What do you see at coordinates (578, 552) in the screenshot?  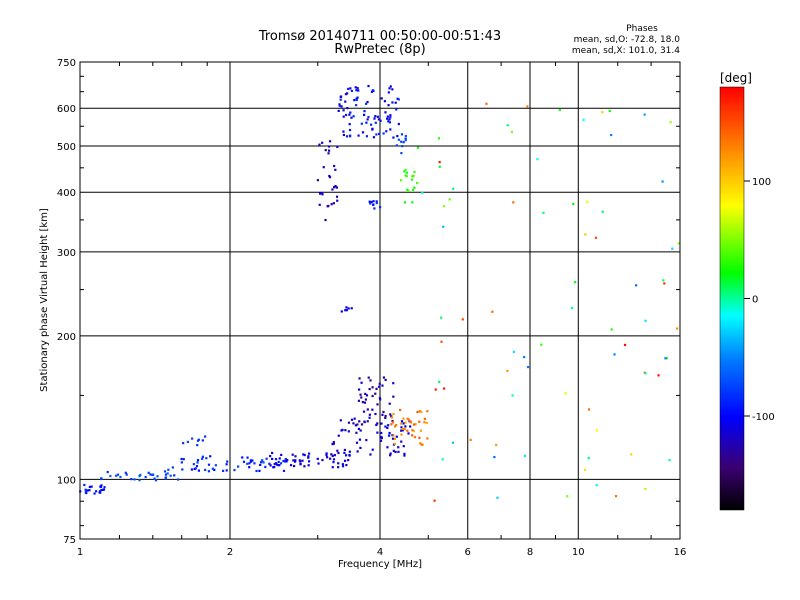 I see `x-tick-label: 10` at bounding box center [578, 552].